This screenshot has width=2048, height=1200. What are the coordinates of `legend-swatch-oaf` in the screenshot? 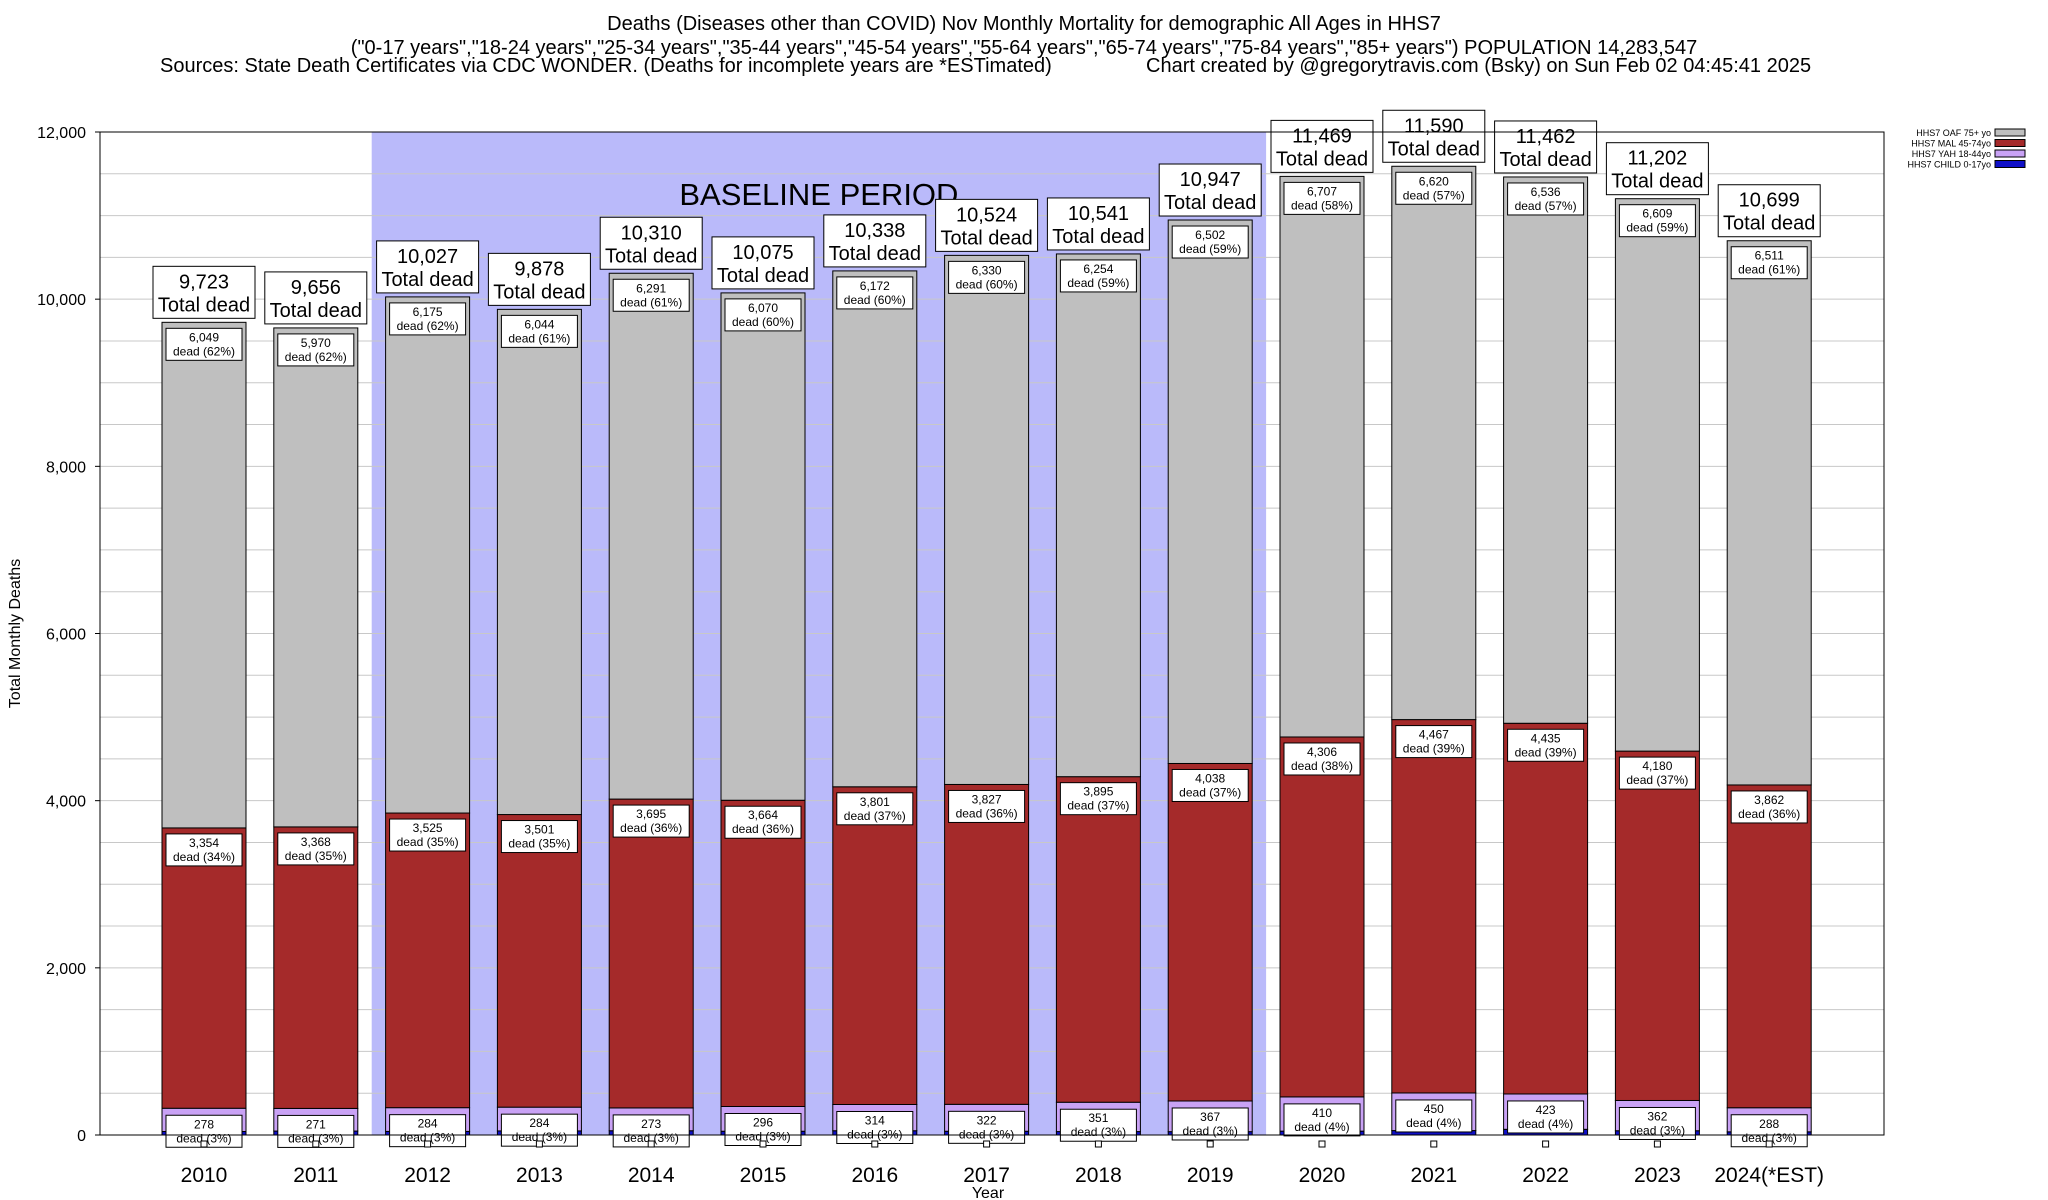 It's located at (2010, 132).